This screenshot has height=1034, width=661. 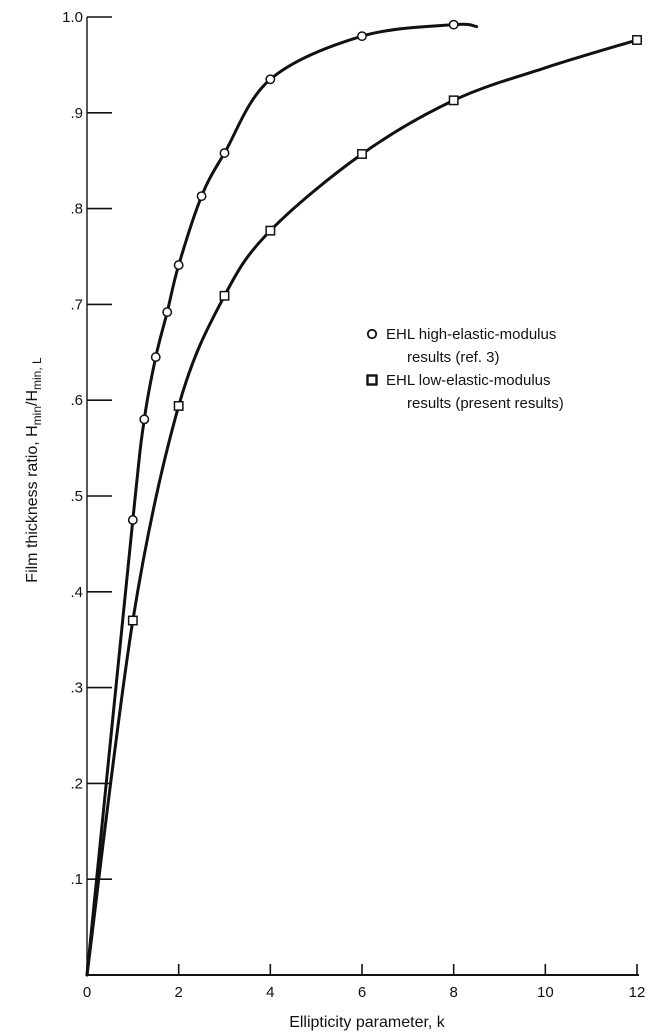 What do you see at coordinates (372, 334) in the screenshot?
I see `legend-circle-marker` at bounding box center [372, 334].